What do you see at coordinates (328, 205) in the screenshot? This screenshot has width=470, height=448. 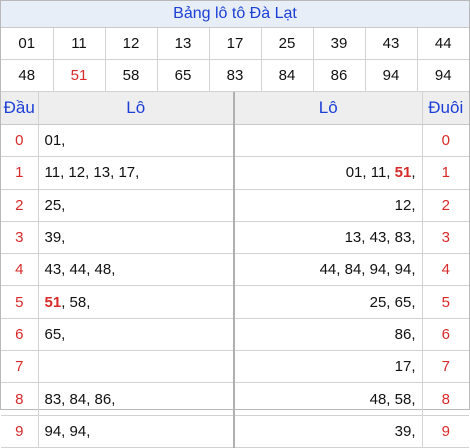 I see `lo-right-cell: 12,` at bounding box center [328, 205].